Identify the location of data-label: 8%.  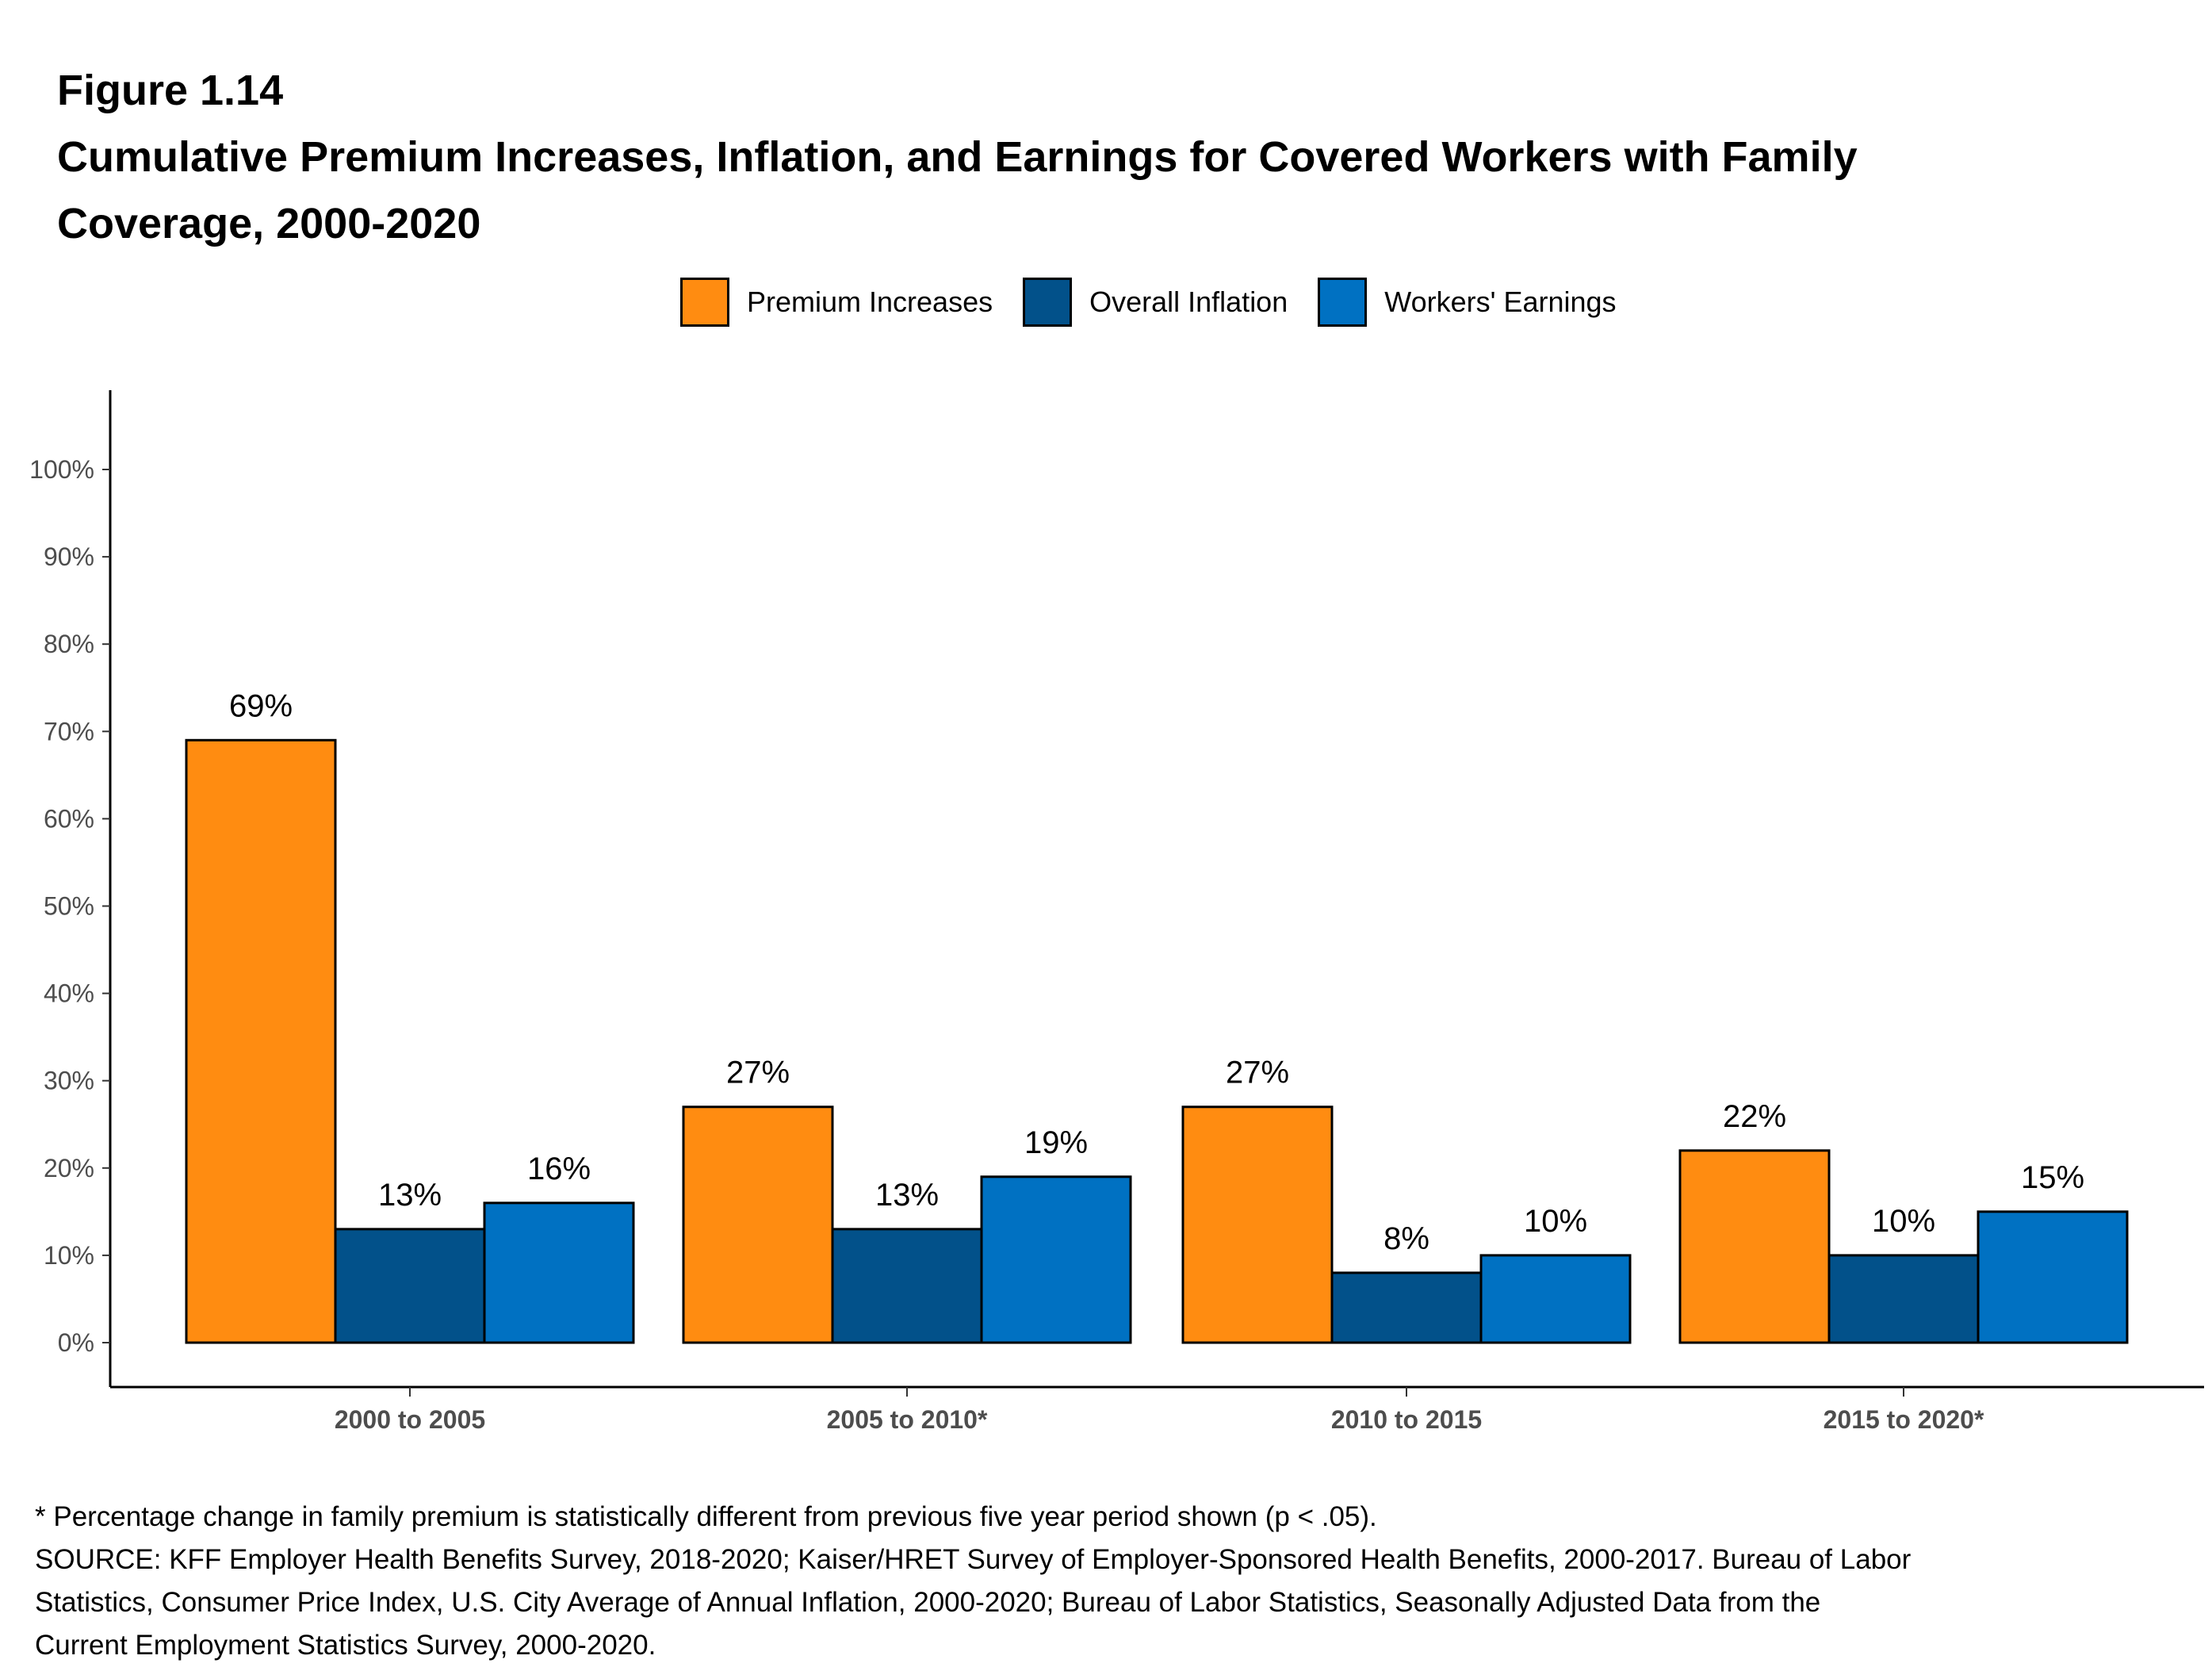
(1406, 1238).